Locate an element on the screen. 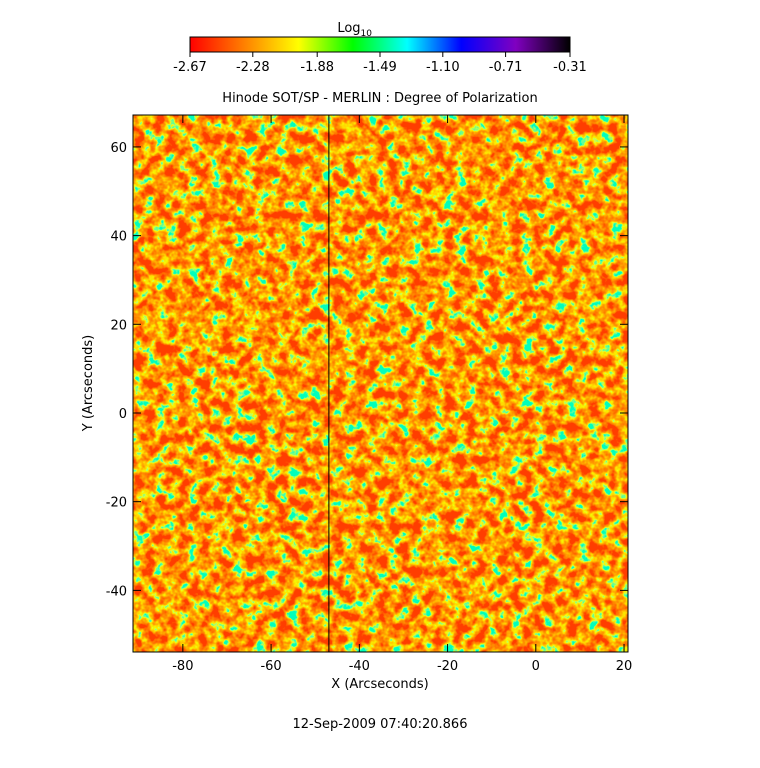  x-tick-label: -40 is located at coordinates (359, 666).